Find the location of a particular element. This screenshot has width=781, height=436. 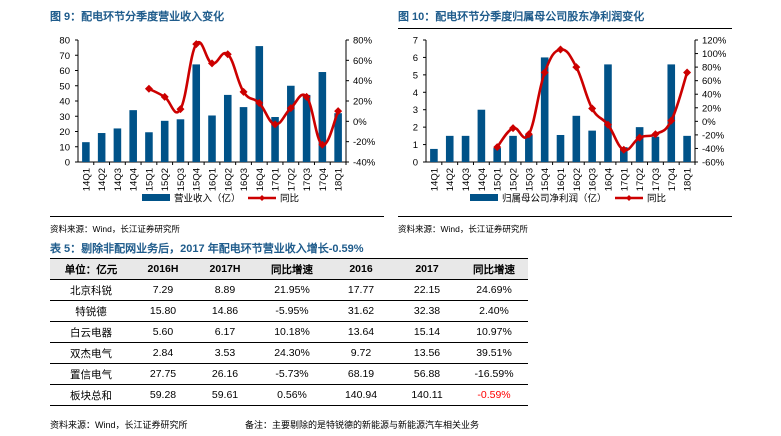

table-row: 板块总和 59.28 59.61 0.56% 140.94 140.11 -0.59% is located at coordinates (289, 395).